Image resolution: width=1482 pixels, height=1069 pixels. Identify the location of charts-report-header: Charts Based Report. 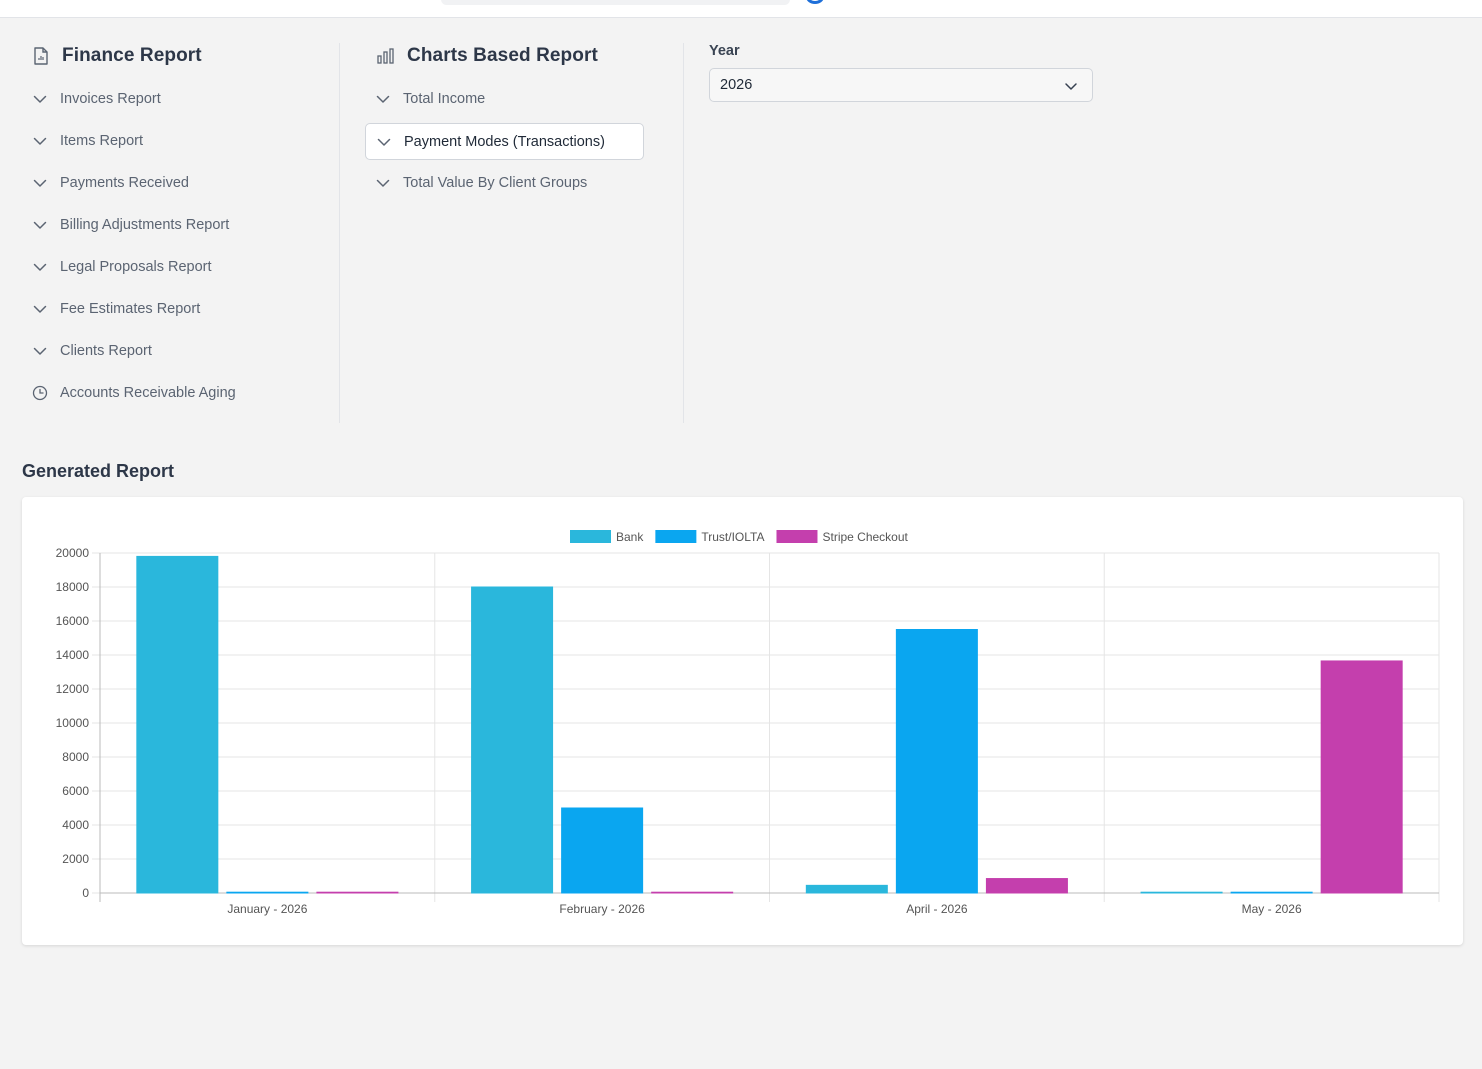
(487, 56).